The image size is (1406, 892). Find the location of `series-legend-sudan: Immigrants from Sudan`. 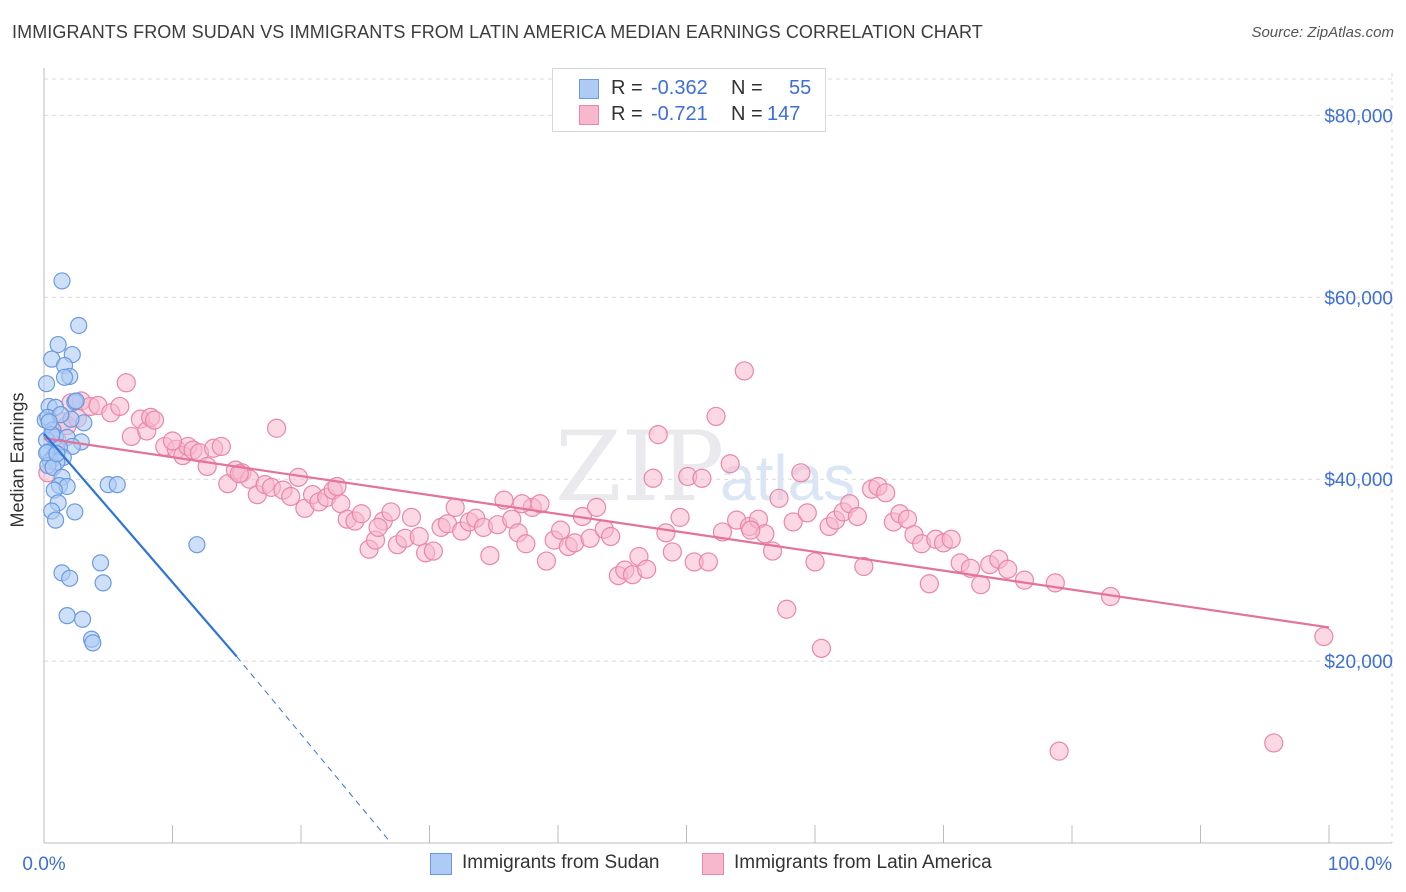

series-legend-sudan: Immigrants from Sudan is located at coordinates (560, 864).